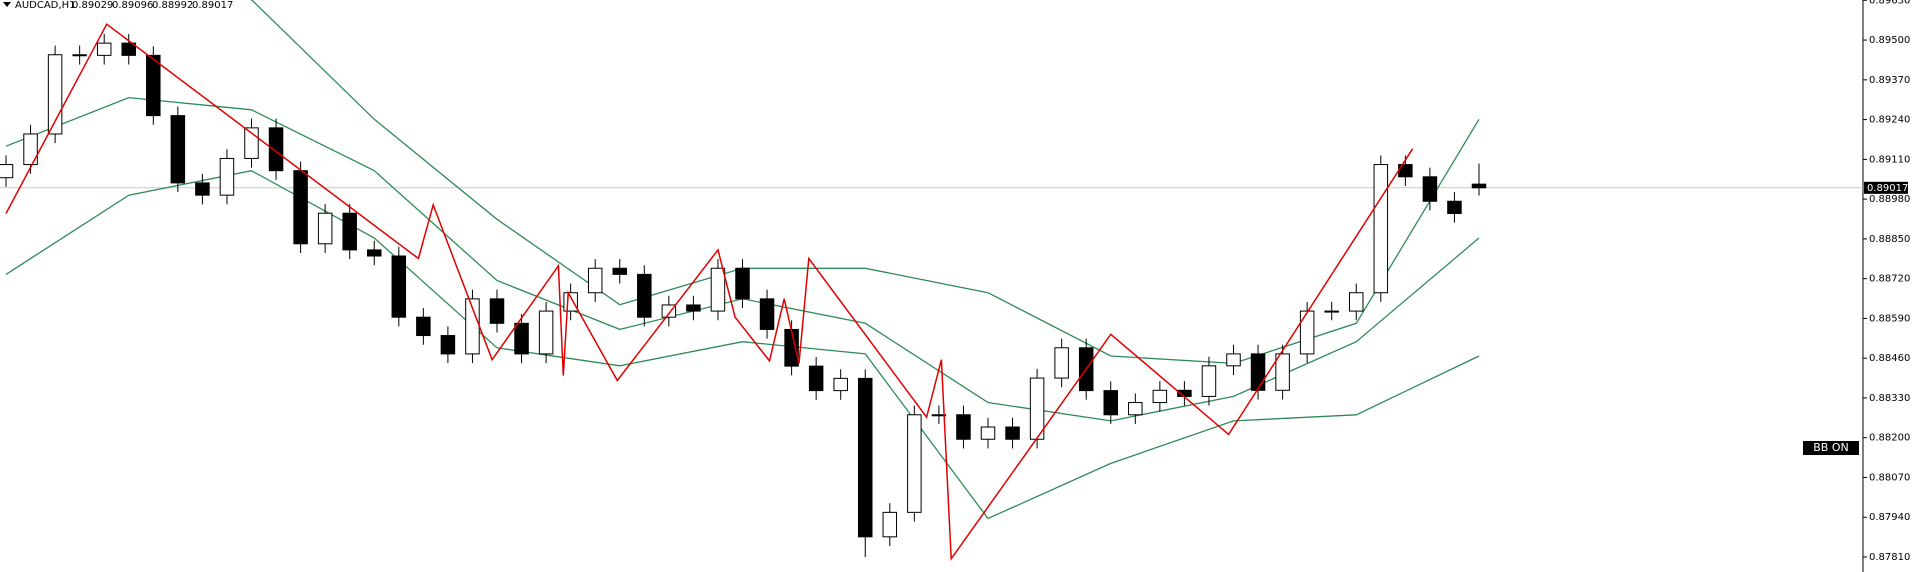 The width and height of the screenshot is (1913, 572). Describe the element at coordinates (172, 5) in the screenshot. I see `readout-value: 0.88992` at that location.